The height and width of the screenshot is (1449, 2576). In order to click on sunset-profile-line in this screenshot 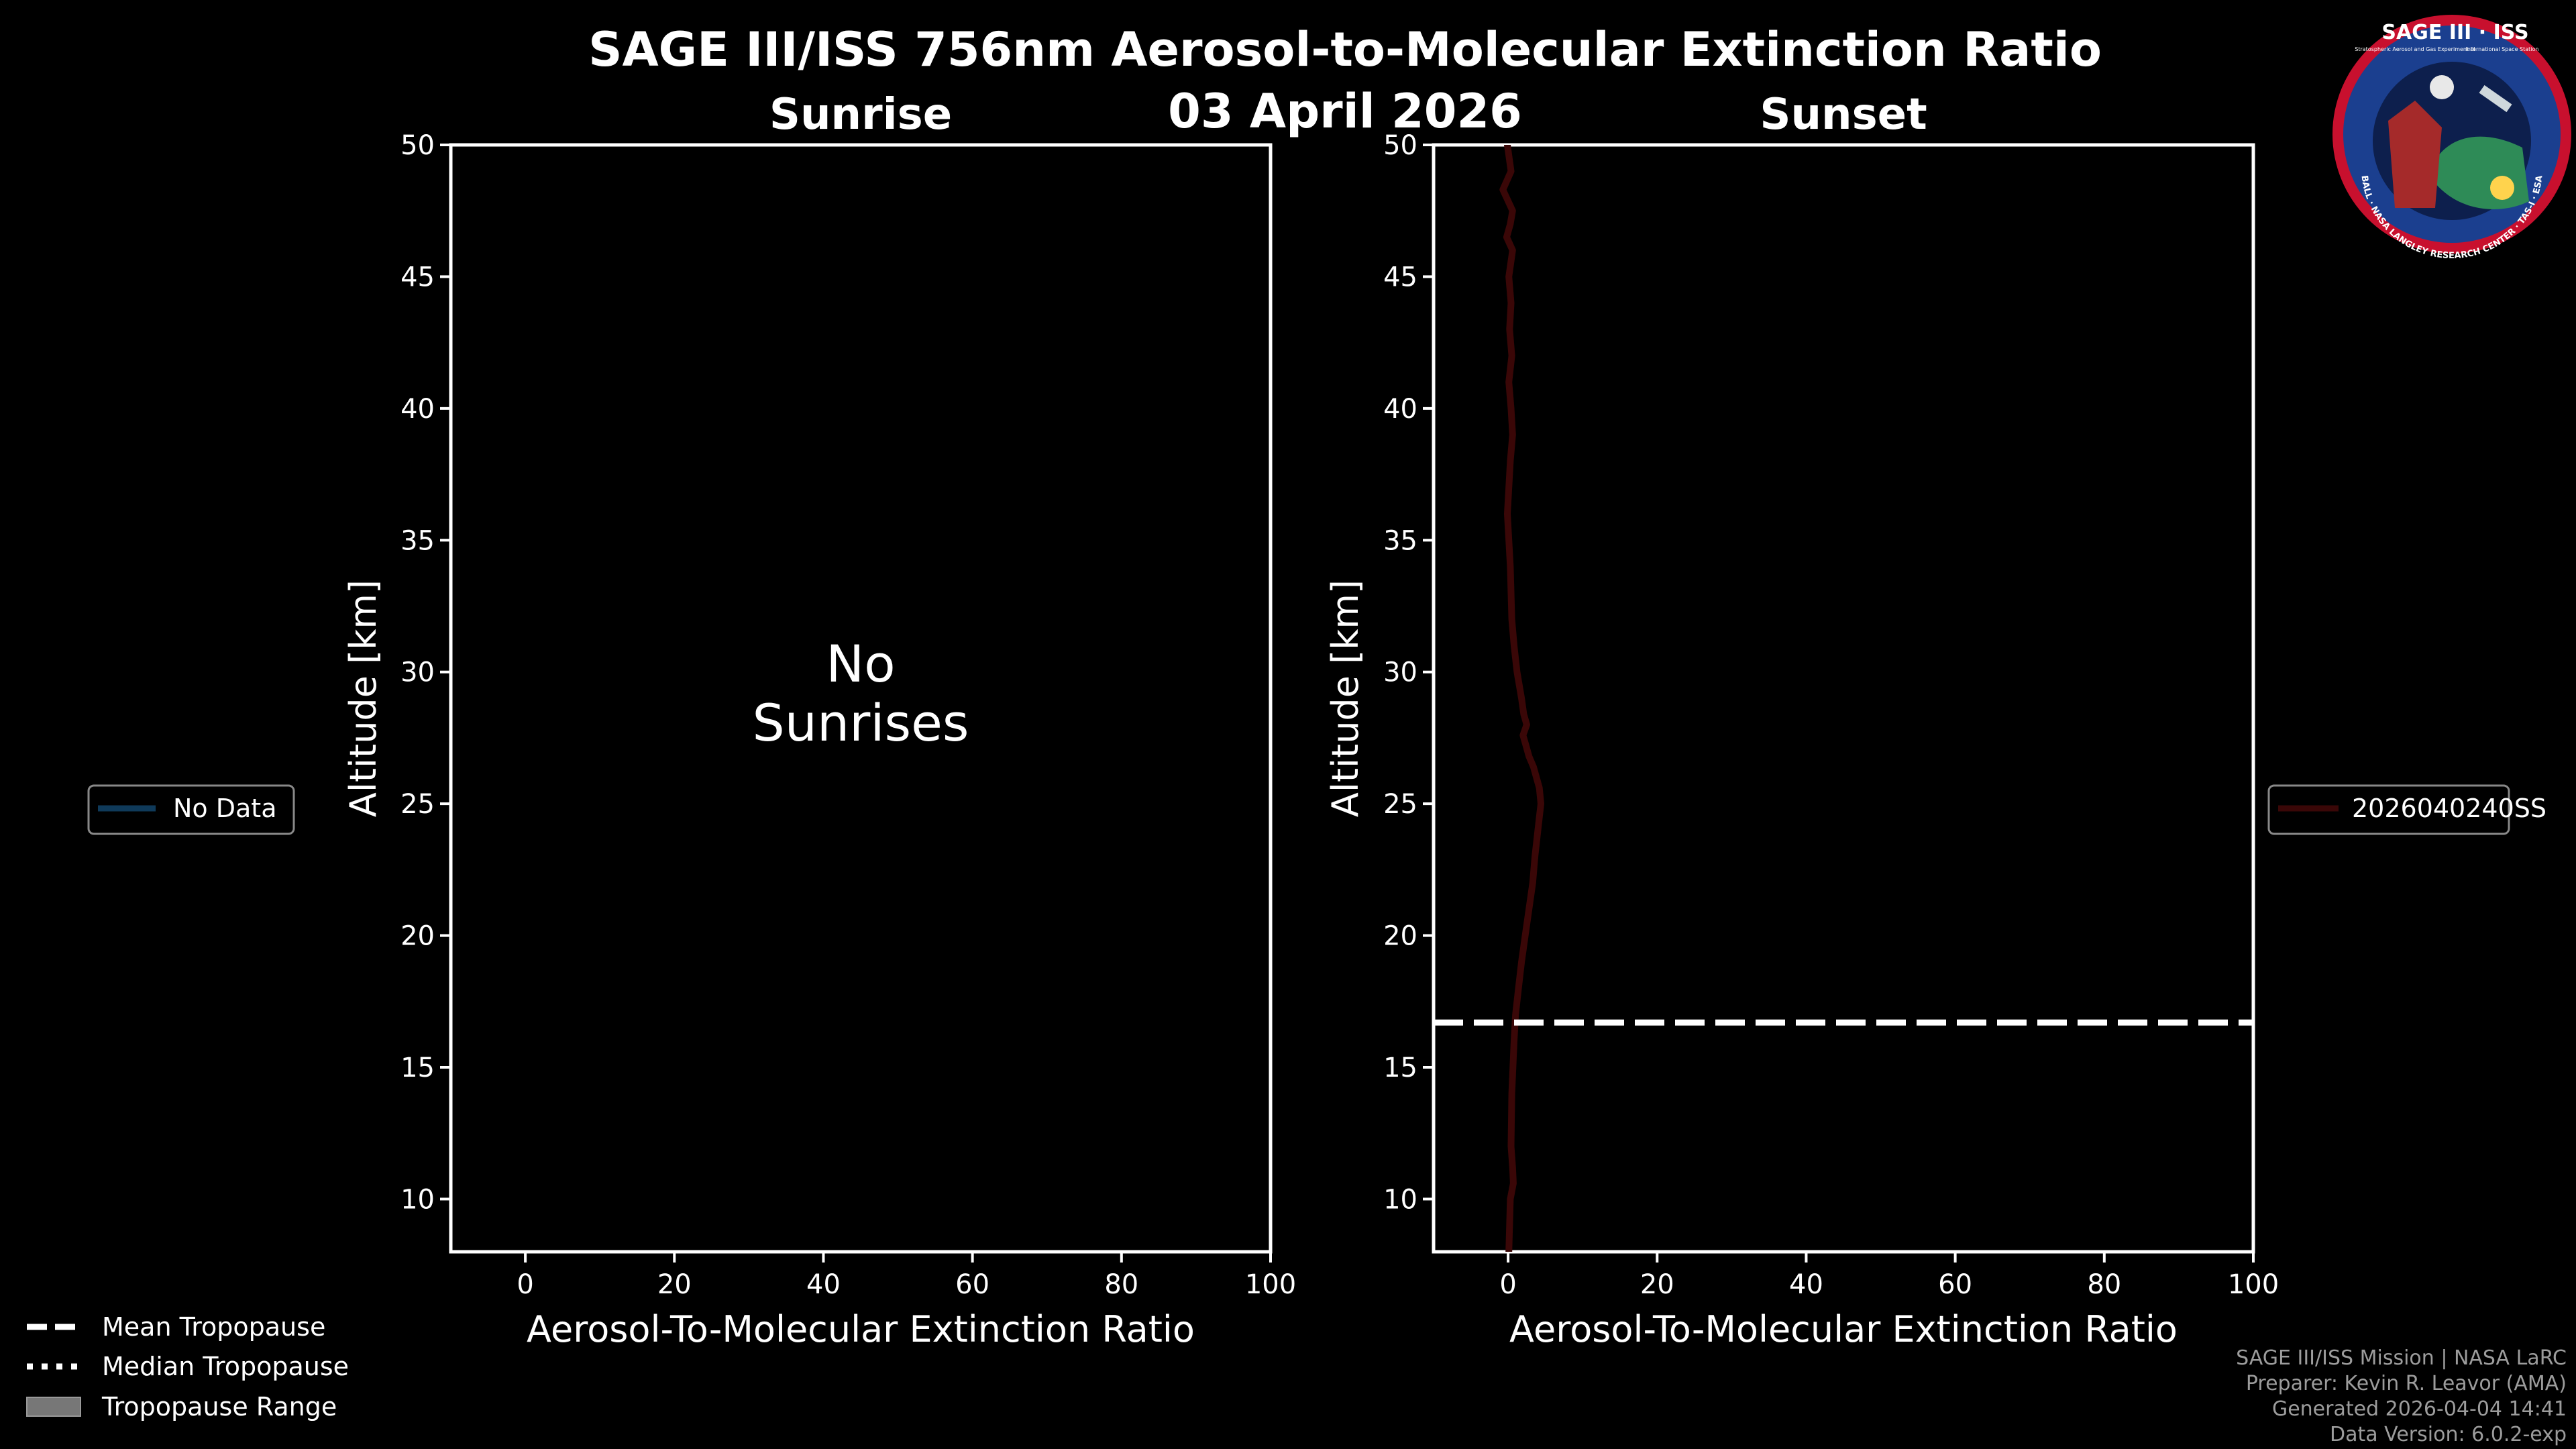, I will do `click(1521, 698)`.